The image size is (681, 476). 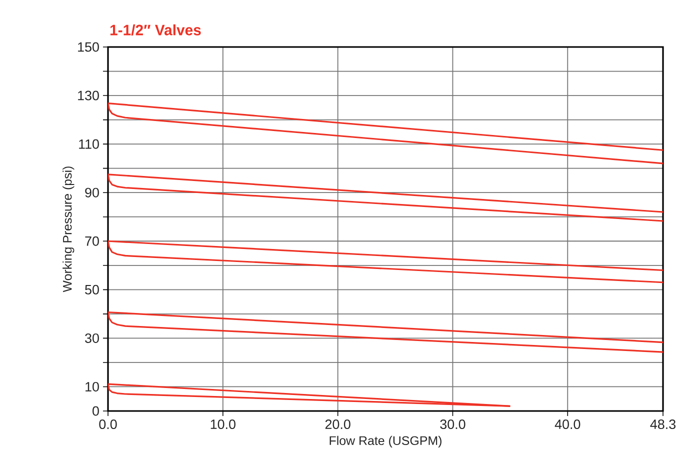 I want to click on y-tick-label: 130, so click(x=88, y=95).